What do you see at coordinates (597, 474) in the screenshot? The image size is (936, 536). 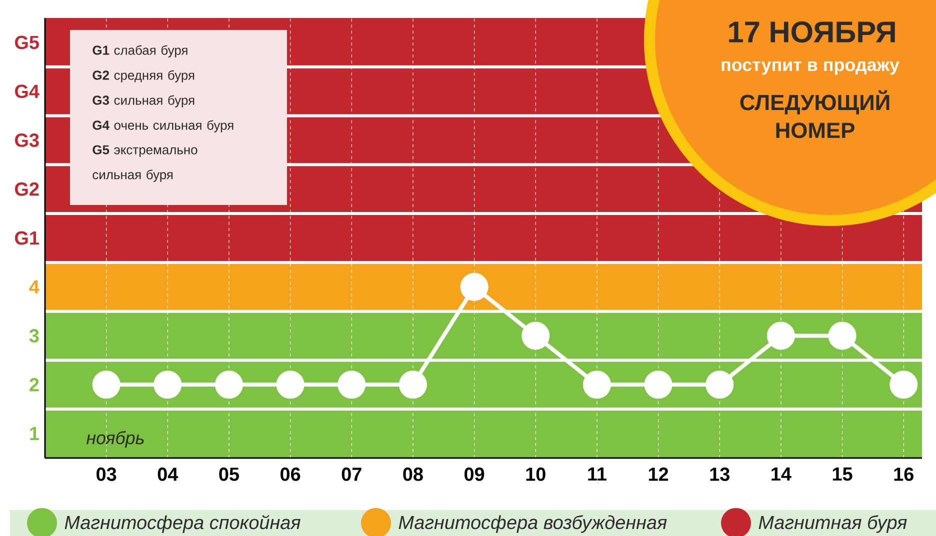 I see `x-tick-label: 11` at bounding box center [597, 474].